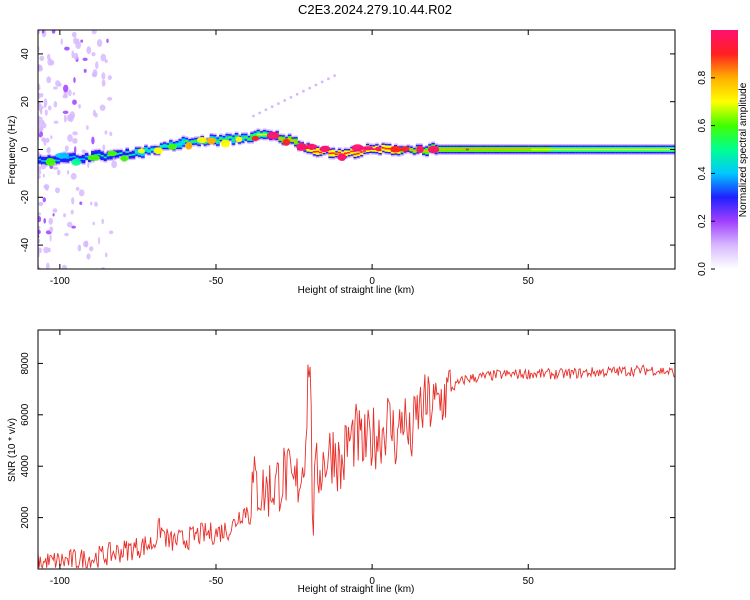 The width and height of the screenshot is (750, 600). Describe the element at coordinates (25, 197) in the screenshot. I see `y-tick-label: -20` at that location.